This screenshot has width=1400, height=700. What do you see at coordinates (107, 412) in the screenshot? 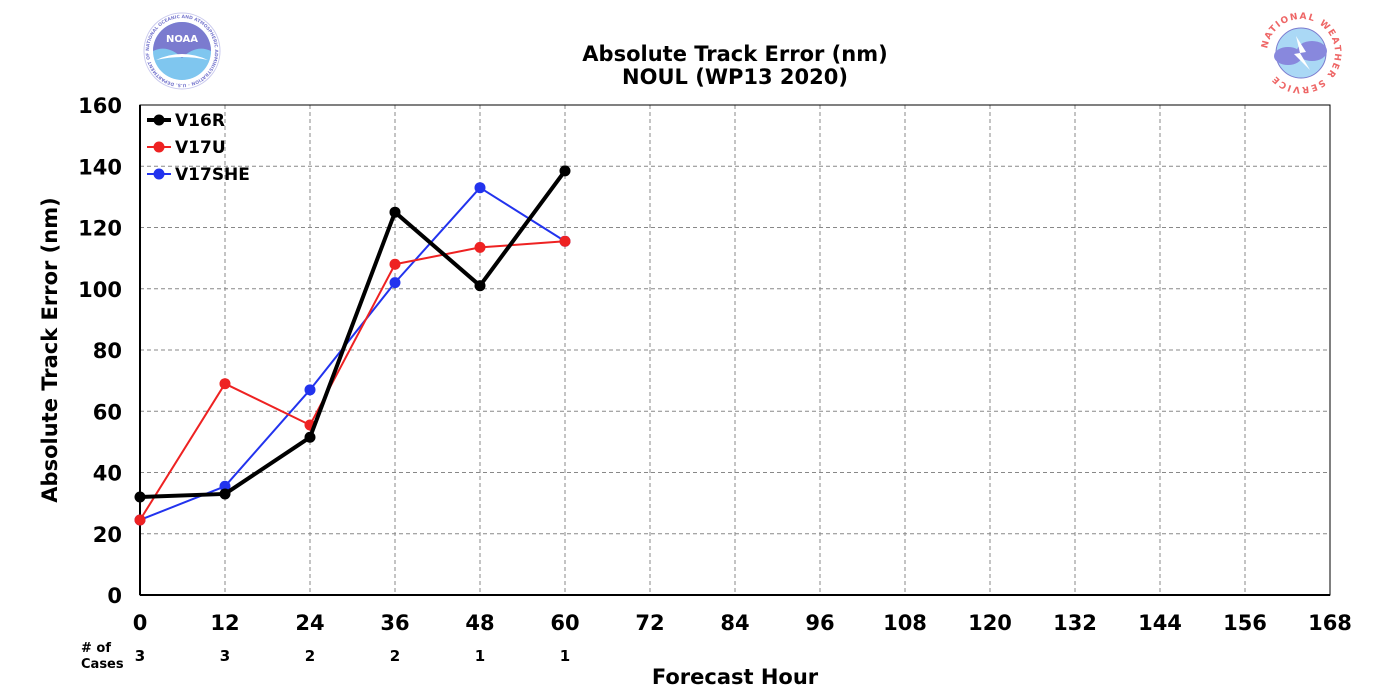
I see `y-tick-label: 60` at bounding box center [107, 412].